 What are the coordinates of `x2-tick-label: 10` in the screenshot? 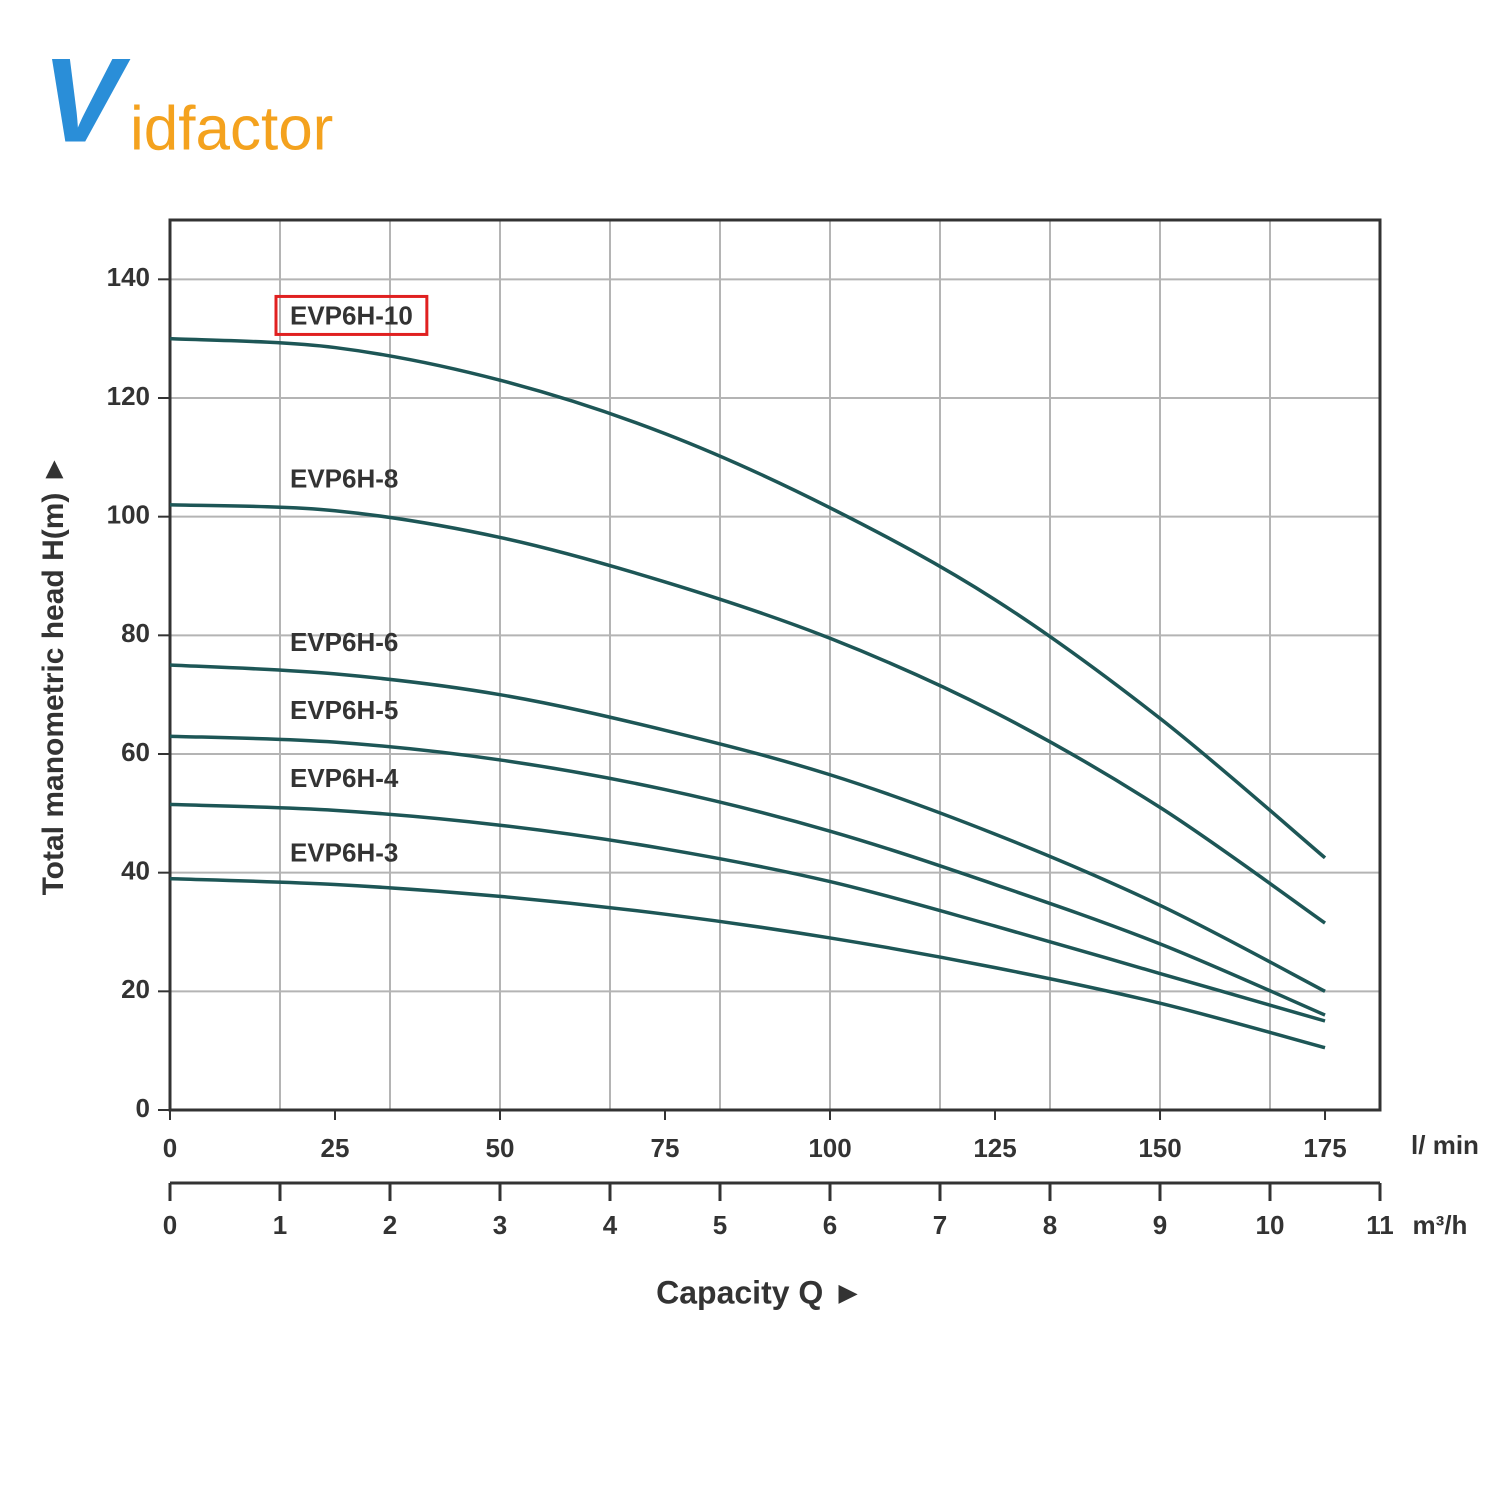 It's located at (1270, 1225).